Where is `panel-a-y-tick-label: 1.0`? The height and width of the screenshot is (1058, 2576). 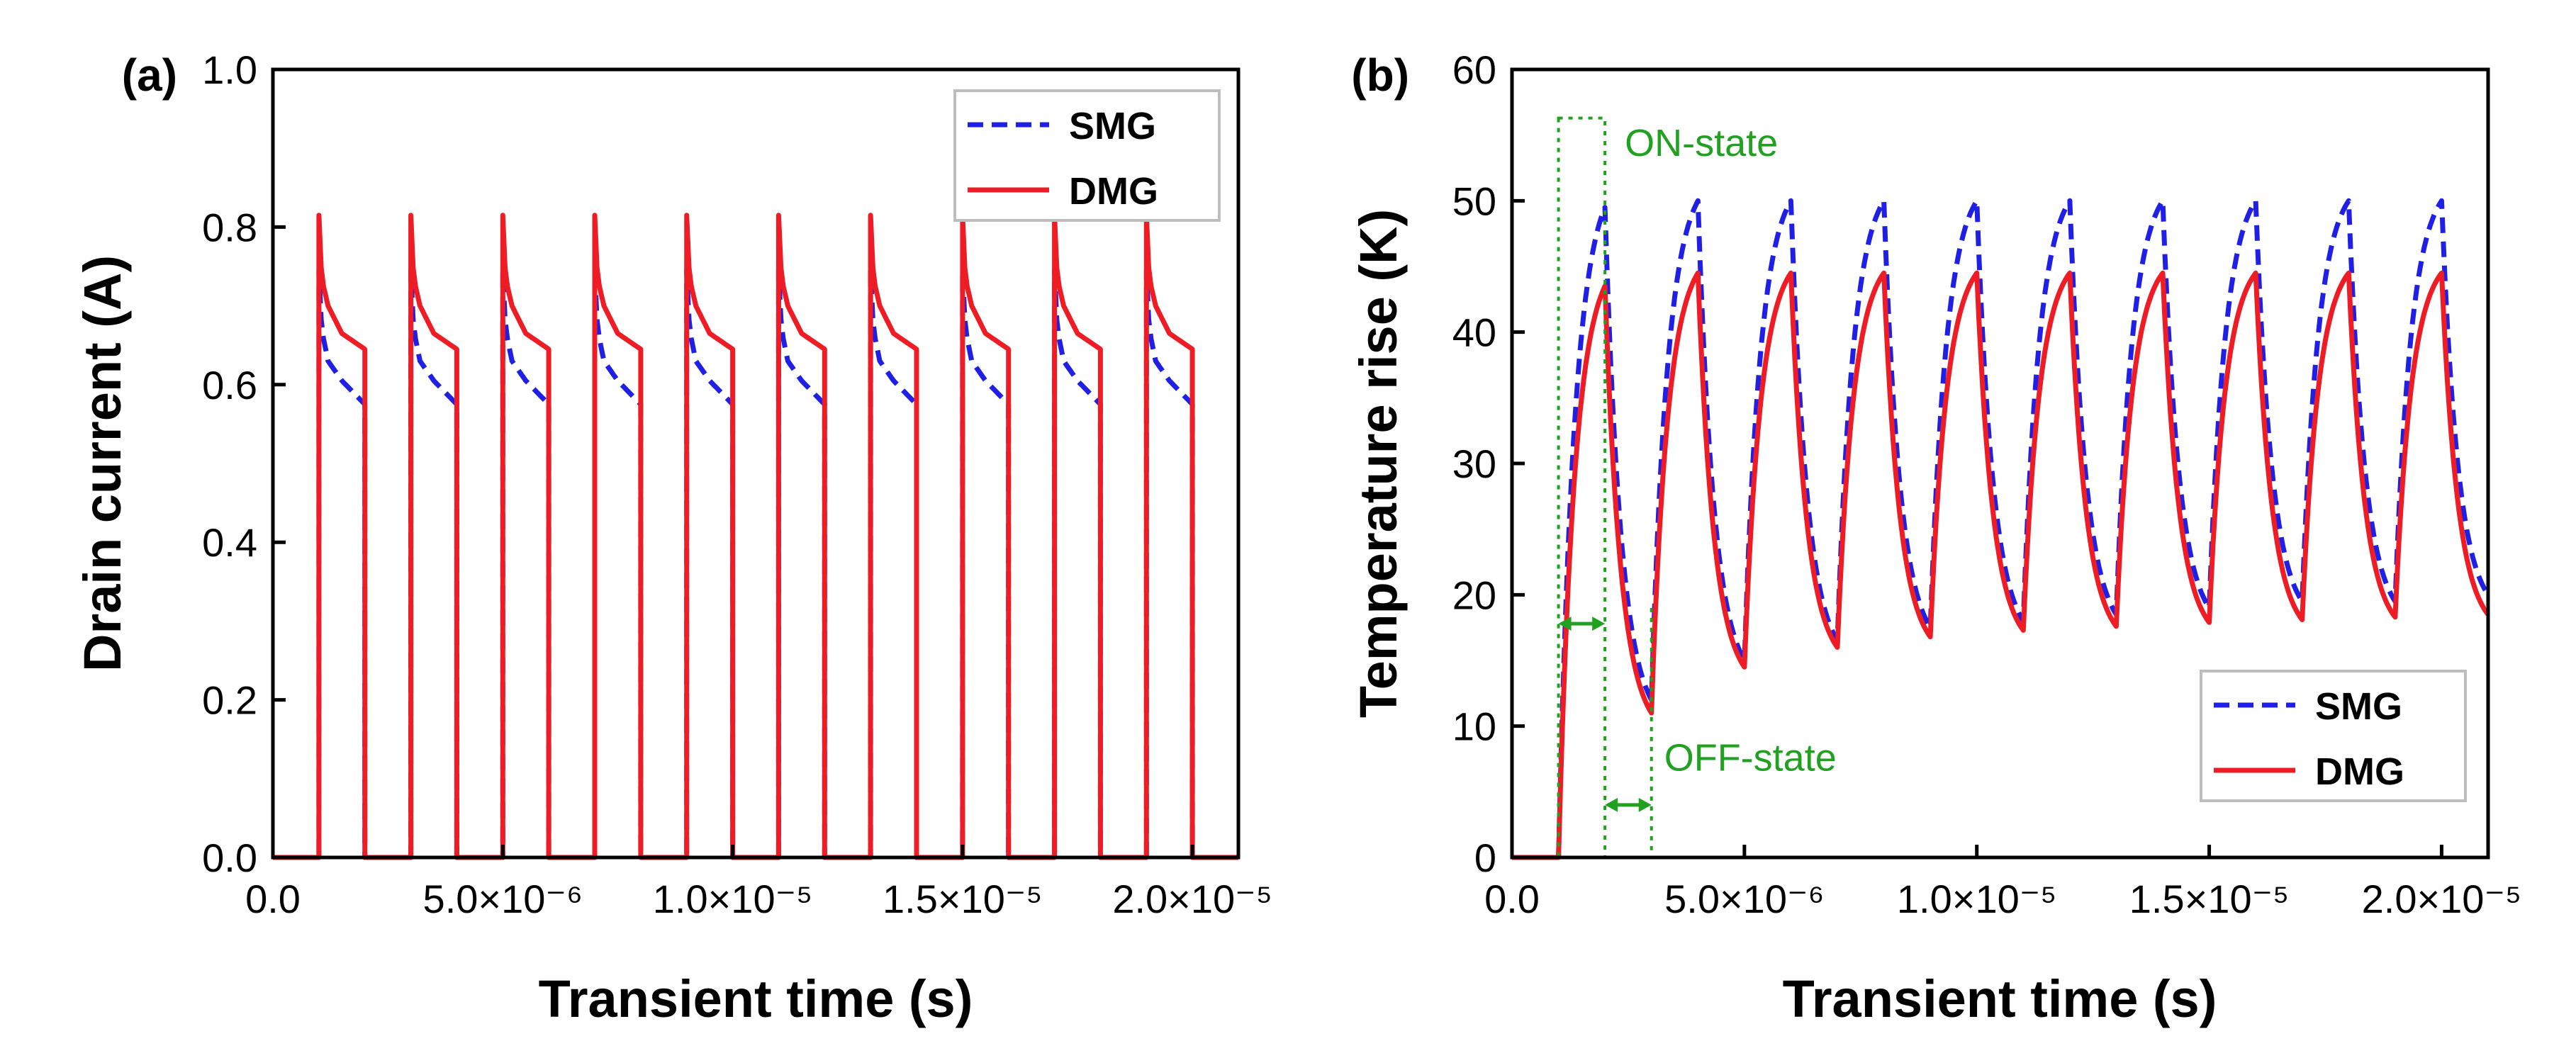
panel-a-y-tick-label: 1.0 is located at coordinates (230, 69).